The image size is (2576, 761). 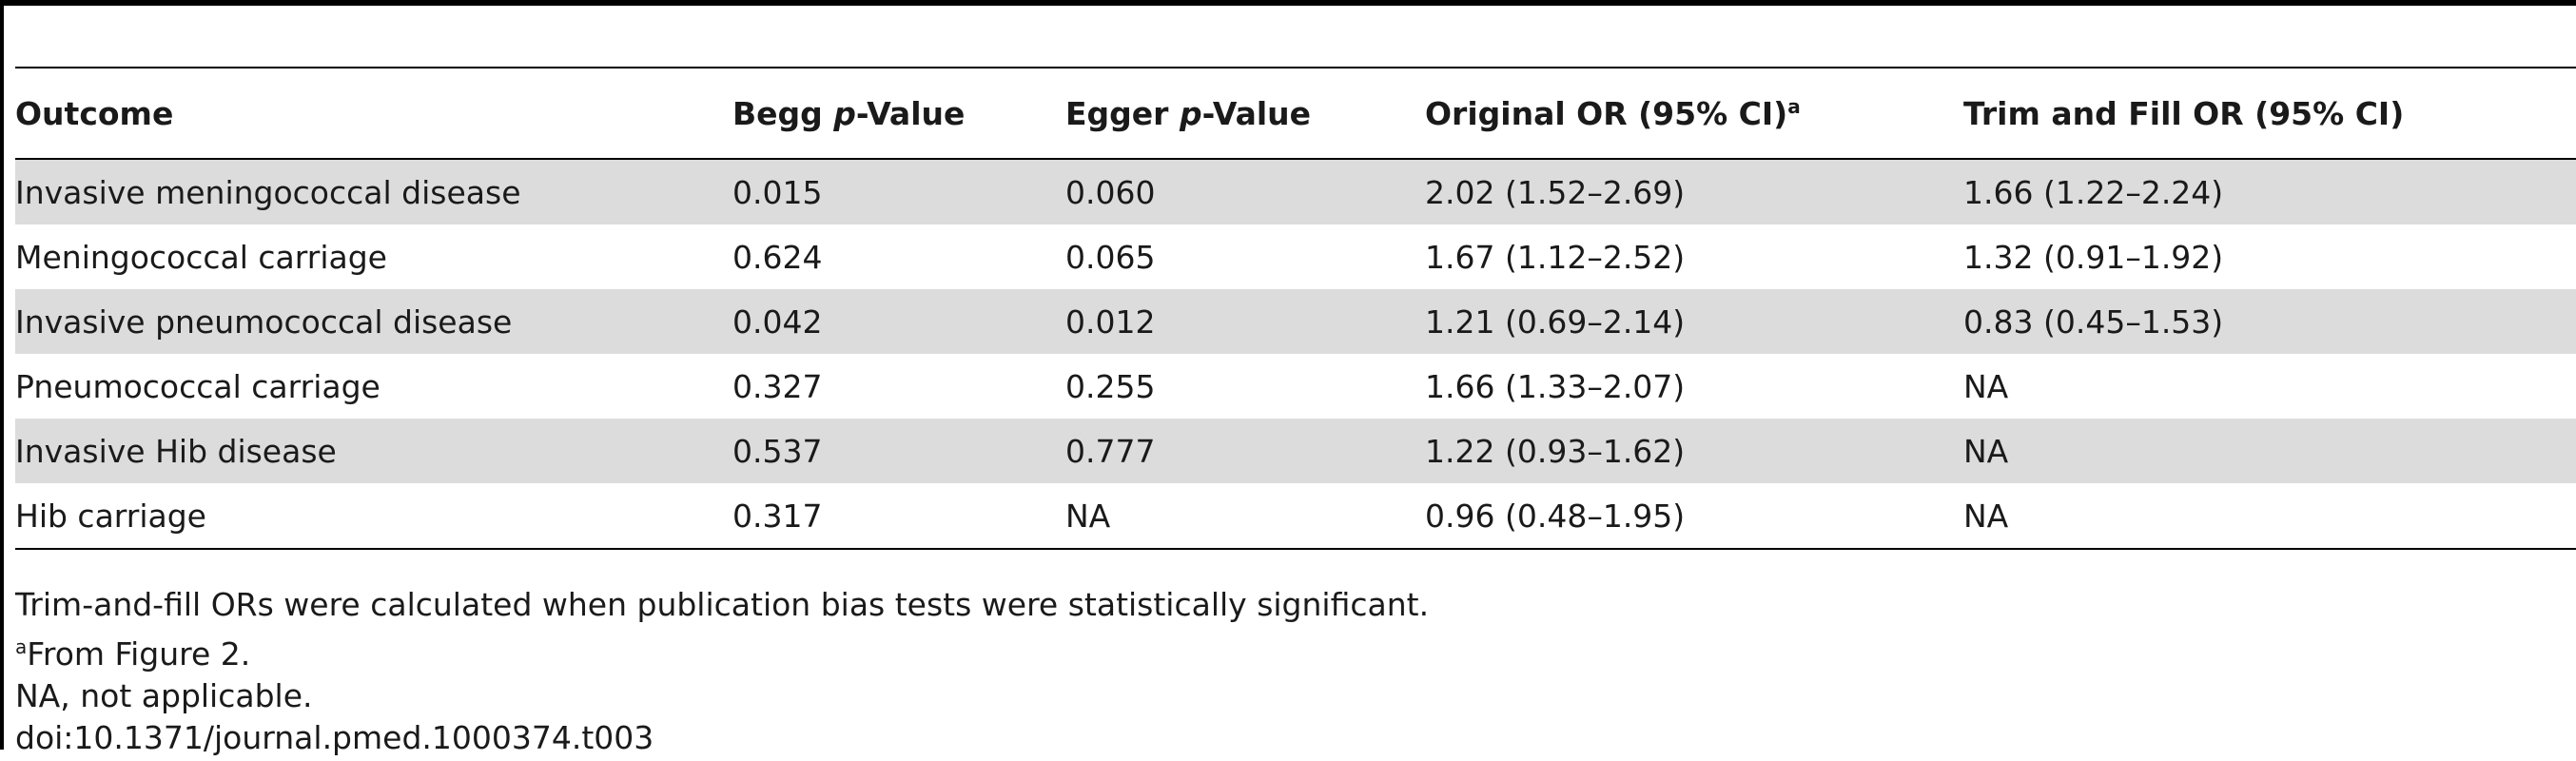 I want to click on cell-egger: NA, so click(x=1088, y=516).